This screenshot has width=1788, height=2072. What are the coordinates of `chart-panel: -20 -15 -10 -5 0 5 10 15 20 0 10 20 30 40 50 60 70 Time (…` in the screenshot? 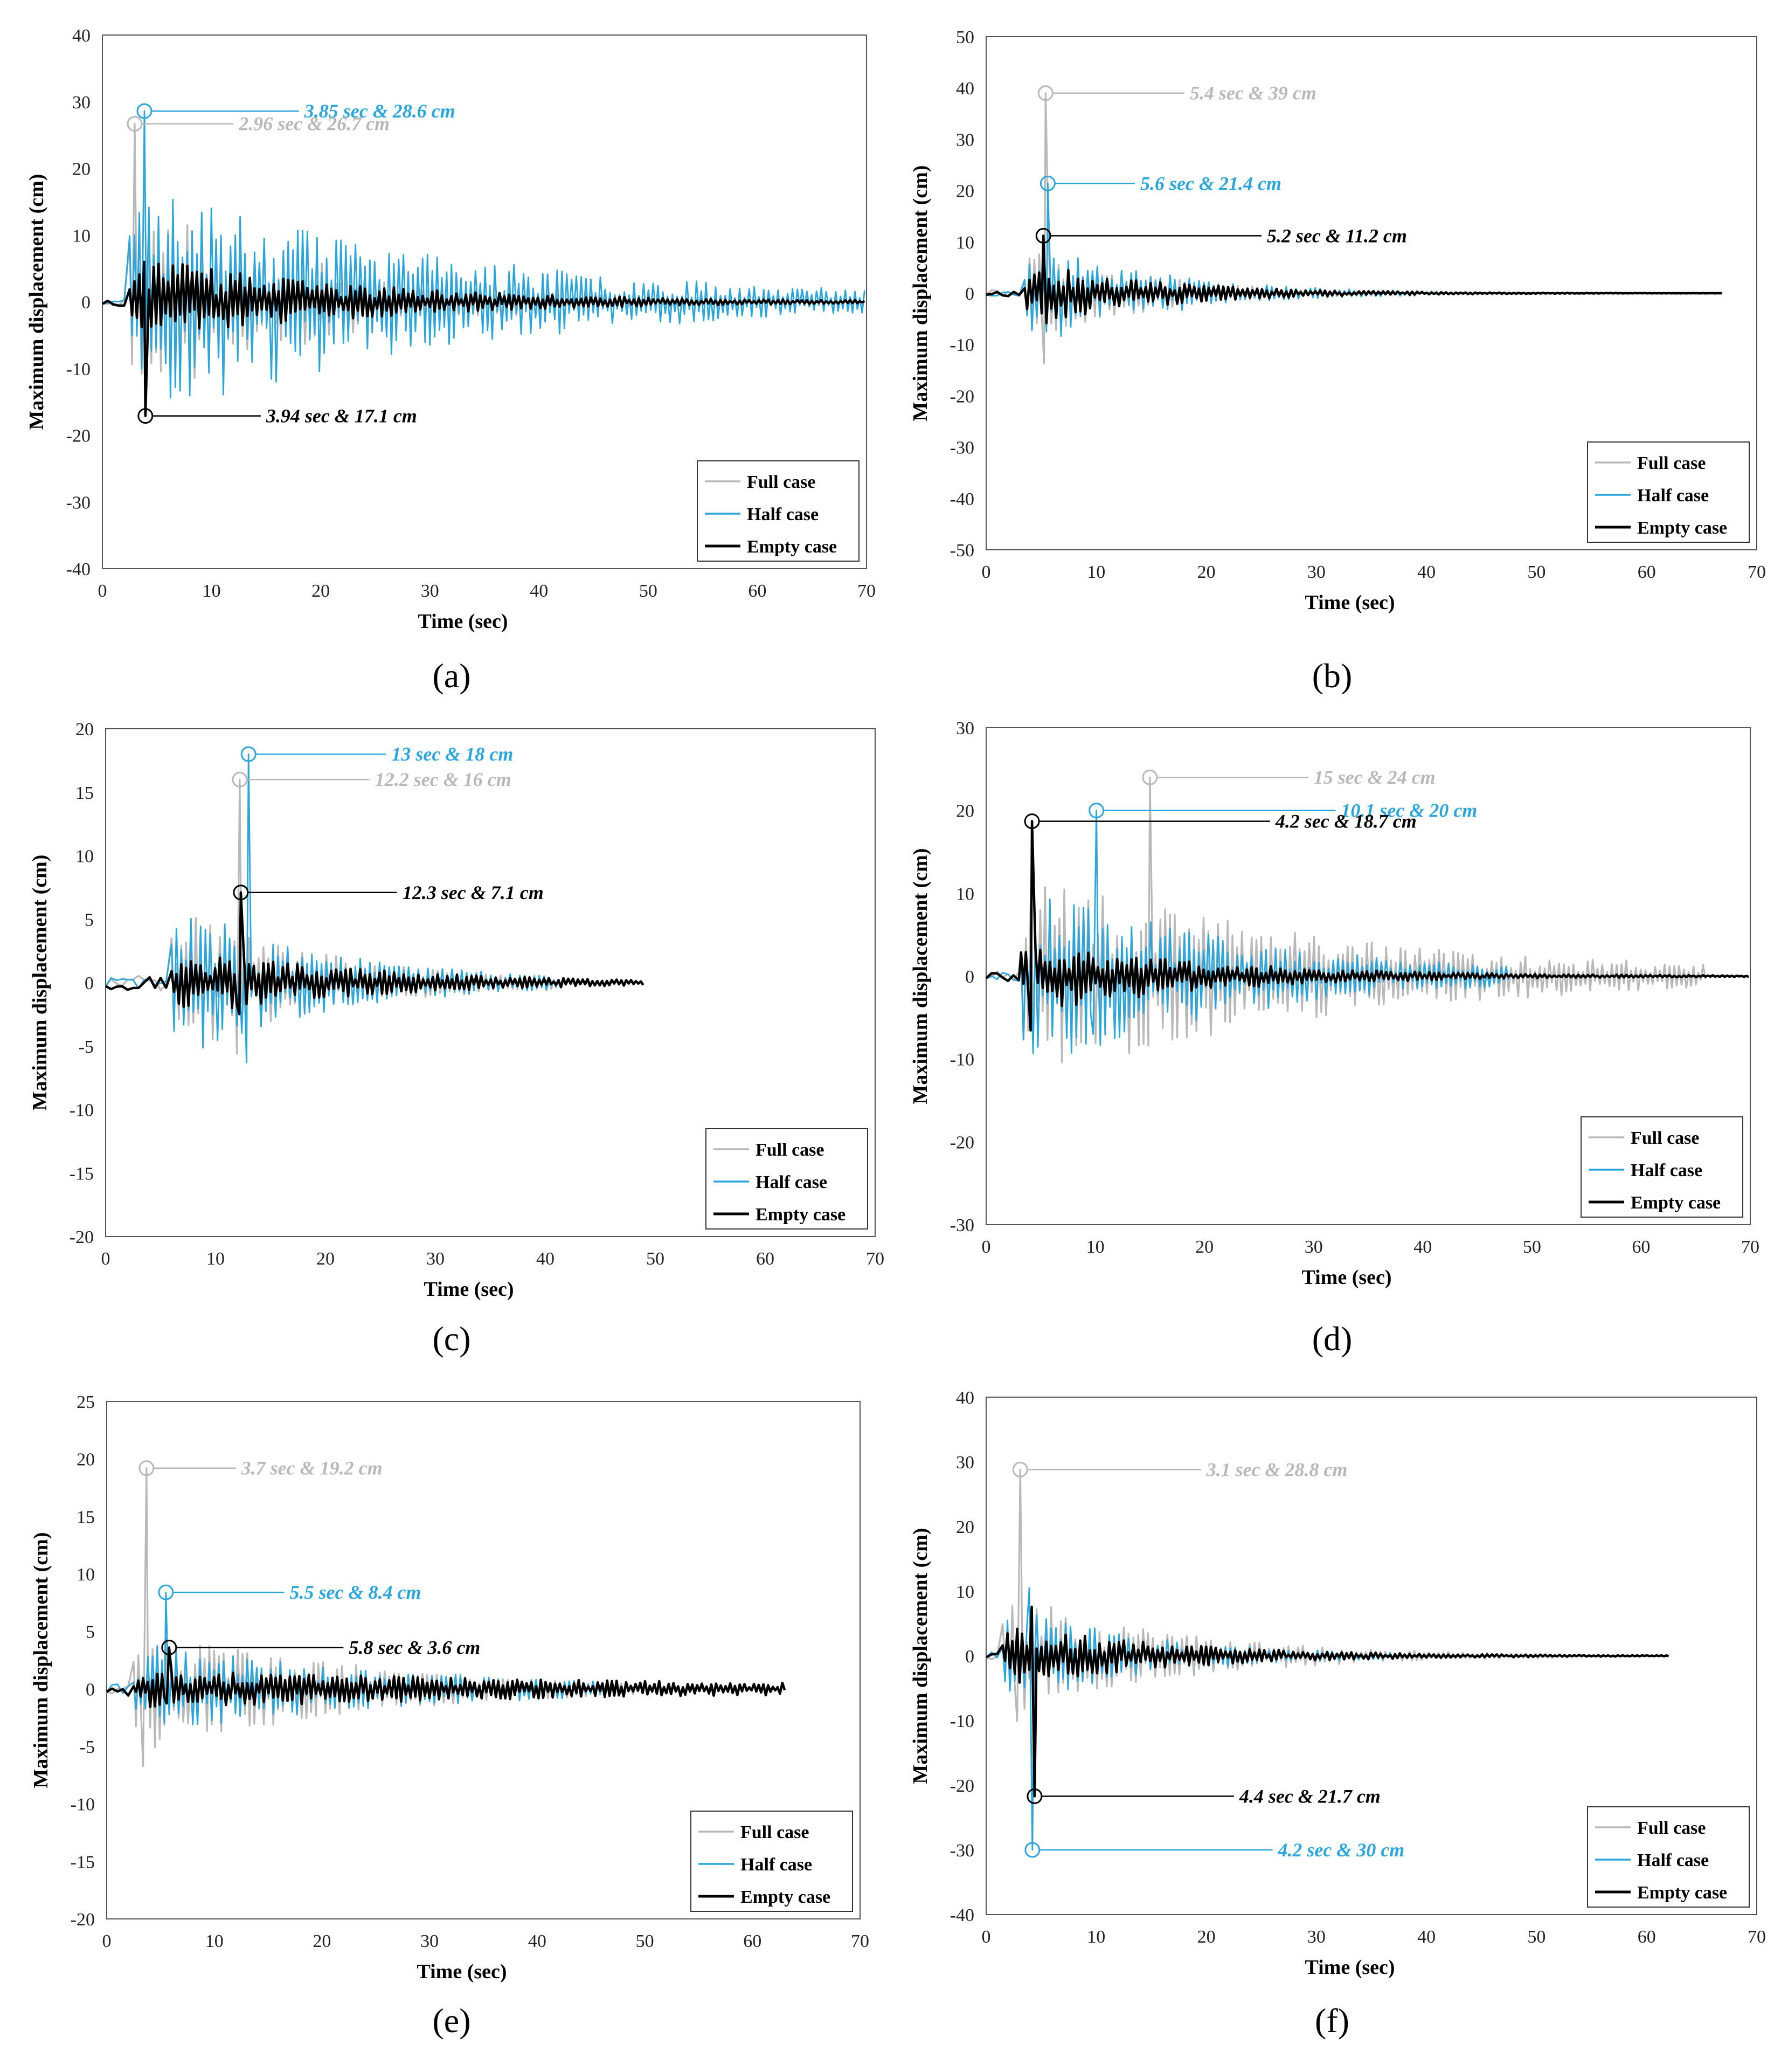 It's located at (456, 1039).